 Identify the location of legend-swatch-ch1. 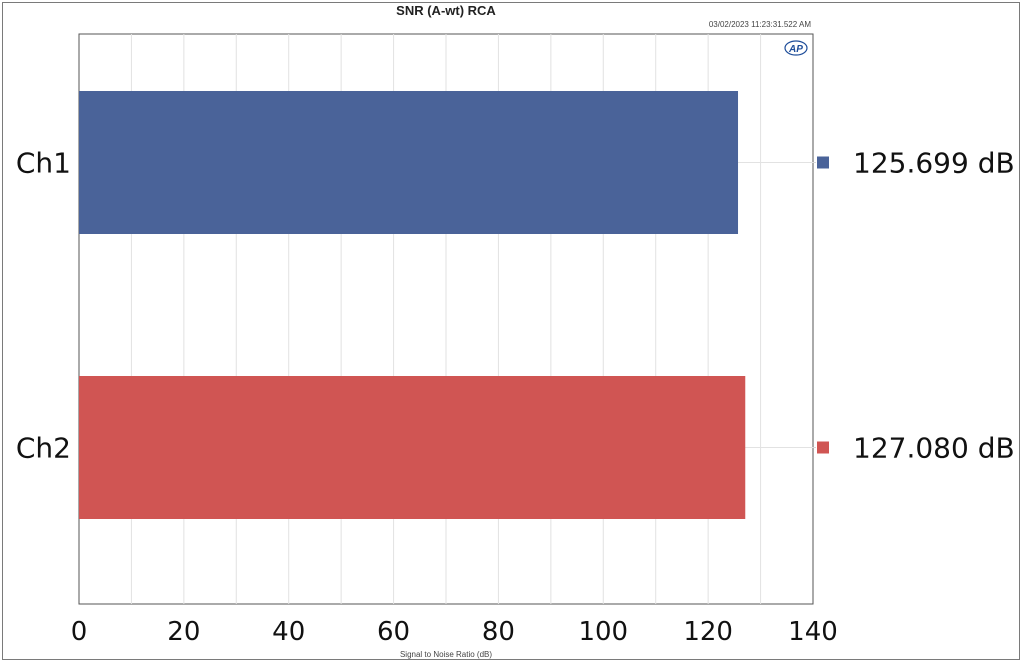
(823, 162).